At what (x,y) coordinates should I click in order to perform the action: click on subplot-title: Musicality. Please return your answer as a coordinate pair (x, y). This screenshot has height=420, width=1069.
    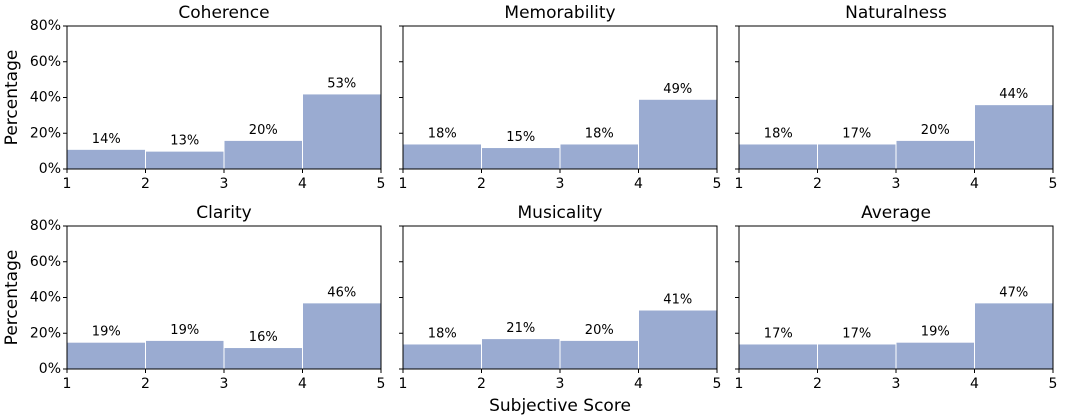
    Looking at the image, I should click on (560, 213).